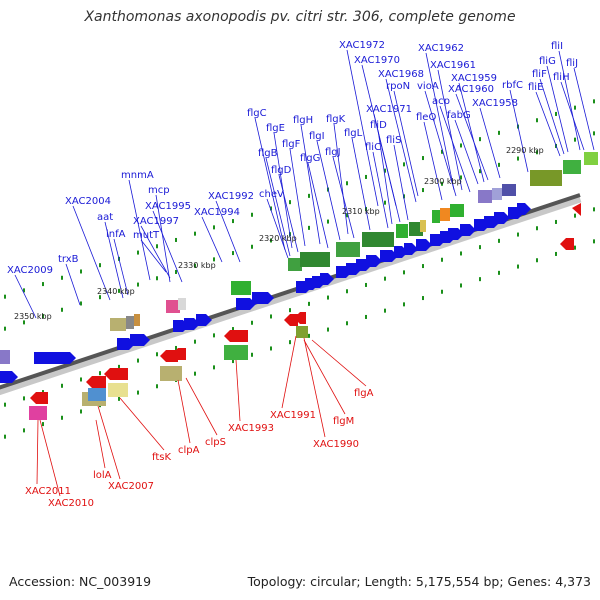 The image size is (600, 600). What do you see at coordinates (441, 48) in the screenshot?
I see `gene-label-forward: XAC1962` at bounding box center [441, 48].